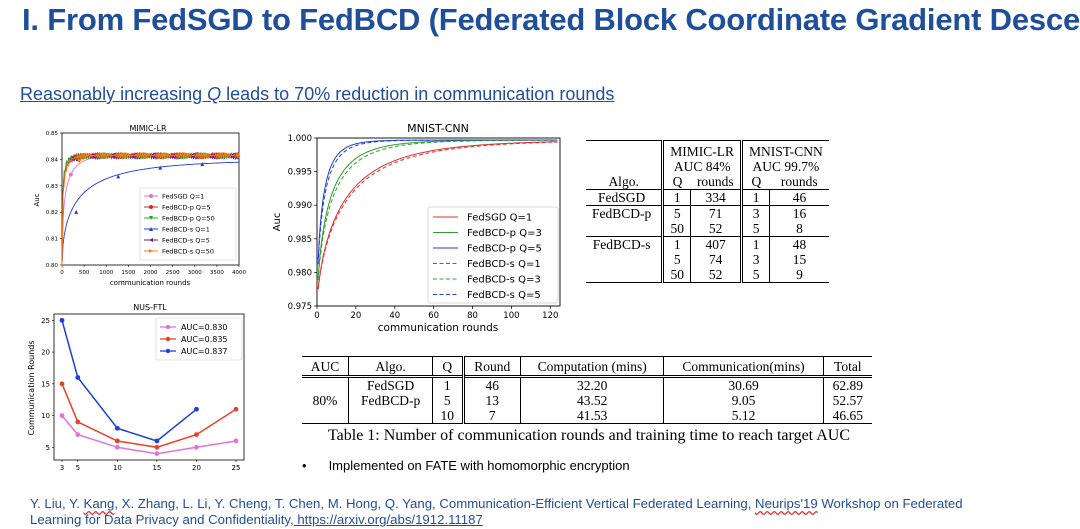  I want to click on column-cell: 46 13 7, so click(491, 400).